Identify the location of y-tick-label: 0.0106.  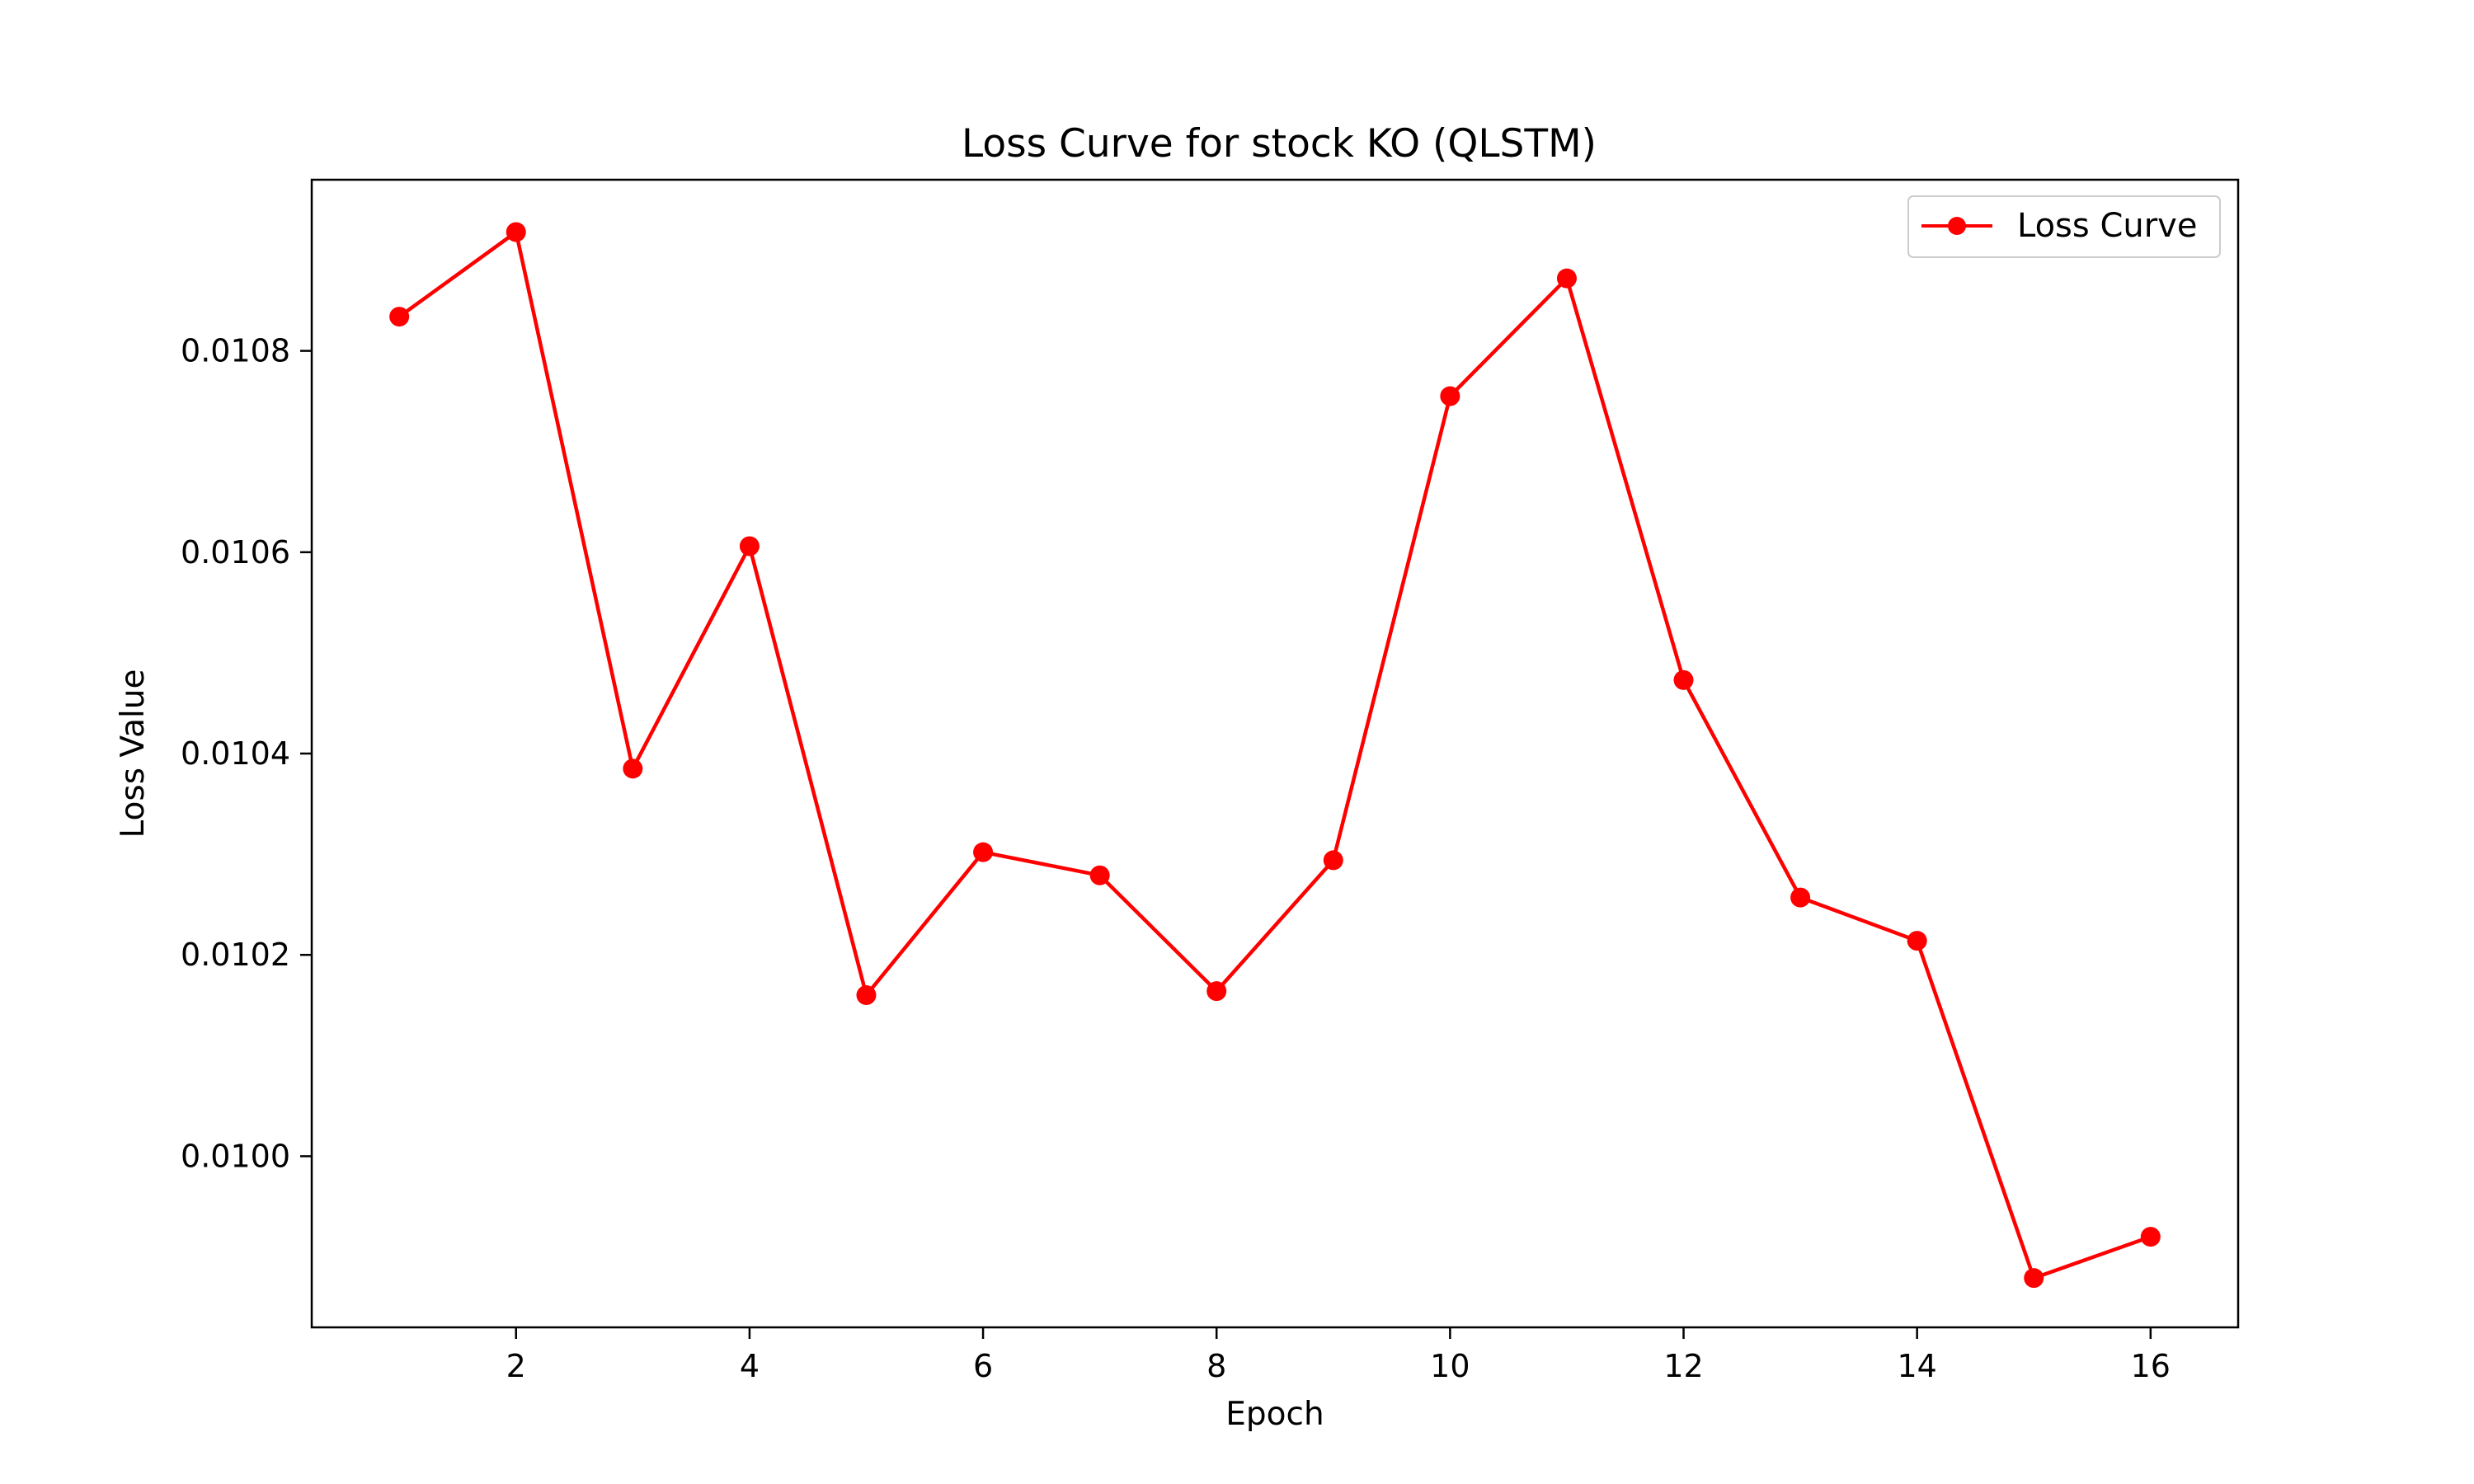
(235, 552).